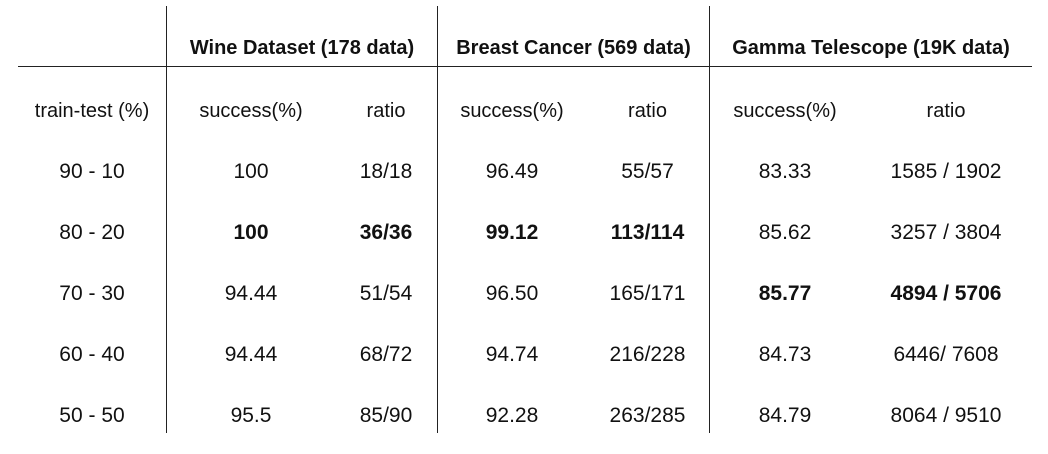  Describe the element at coordinates (946, 293) in the screenshot. I see `gamma-ratio-cell: 4894 / 5706` at that location.